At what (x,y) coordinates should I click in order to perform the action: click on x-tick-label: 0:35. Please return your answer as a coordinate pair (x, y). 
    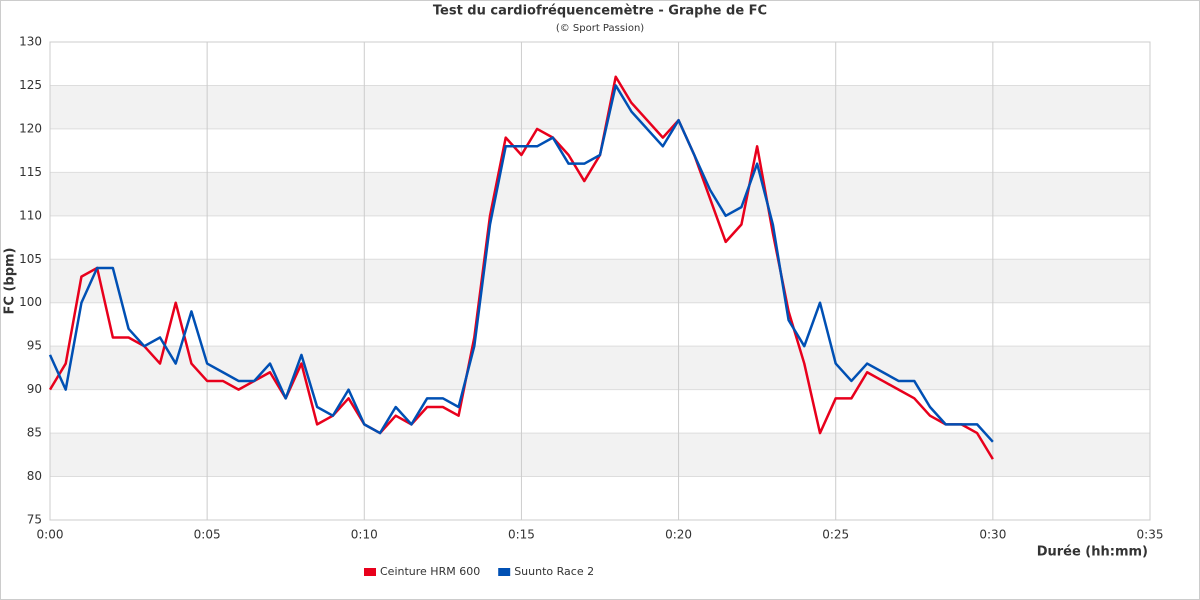
    Looking at the image, I should click on (1150, 535).